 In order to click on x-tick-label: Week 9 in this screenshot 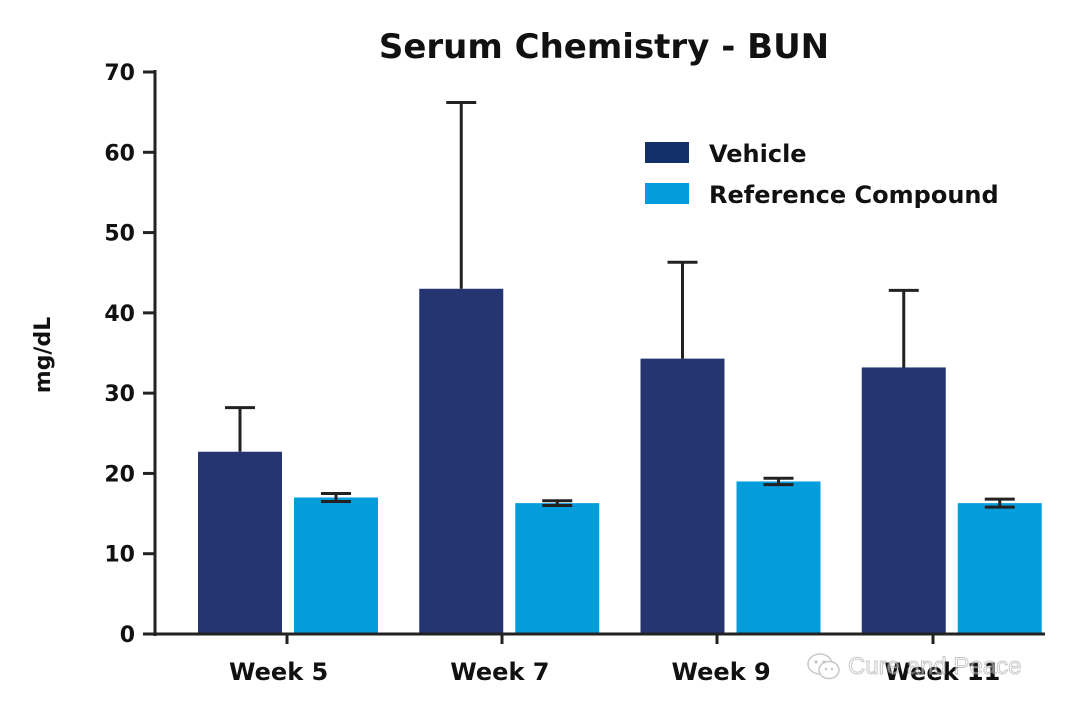, I will do `click(721, 672)`.